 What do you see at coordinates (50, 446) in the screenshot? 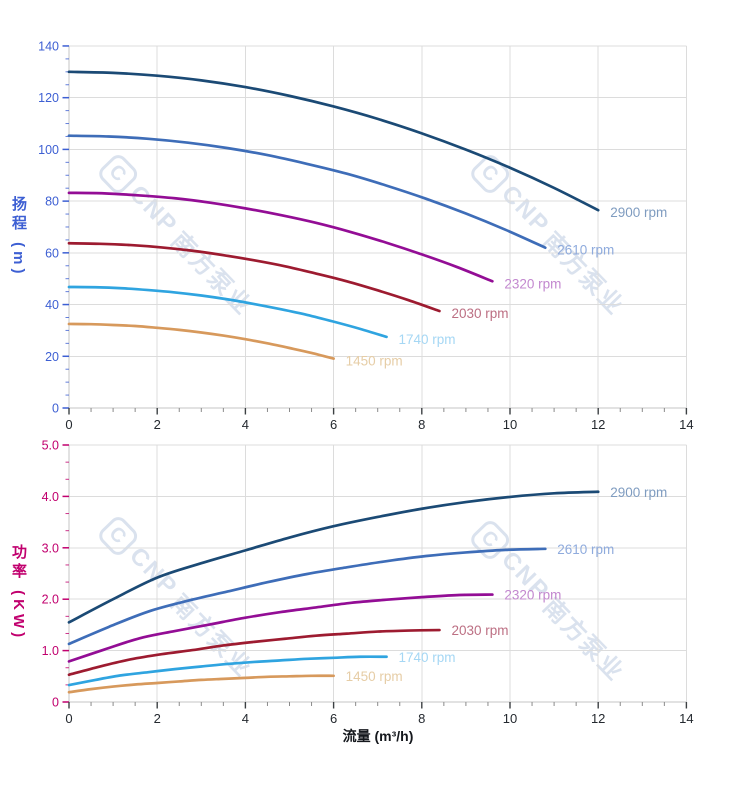
I see `y-tick-label: 5.0` at bounding box center [50, 446].